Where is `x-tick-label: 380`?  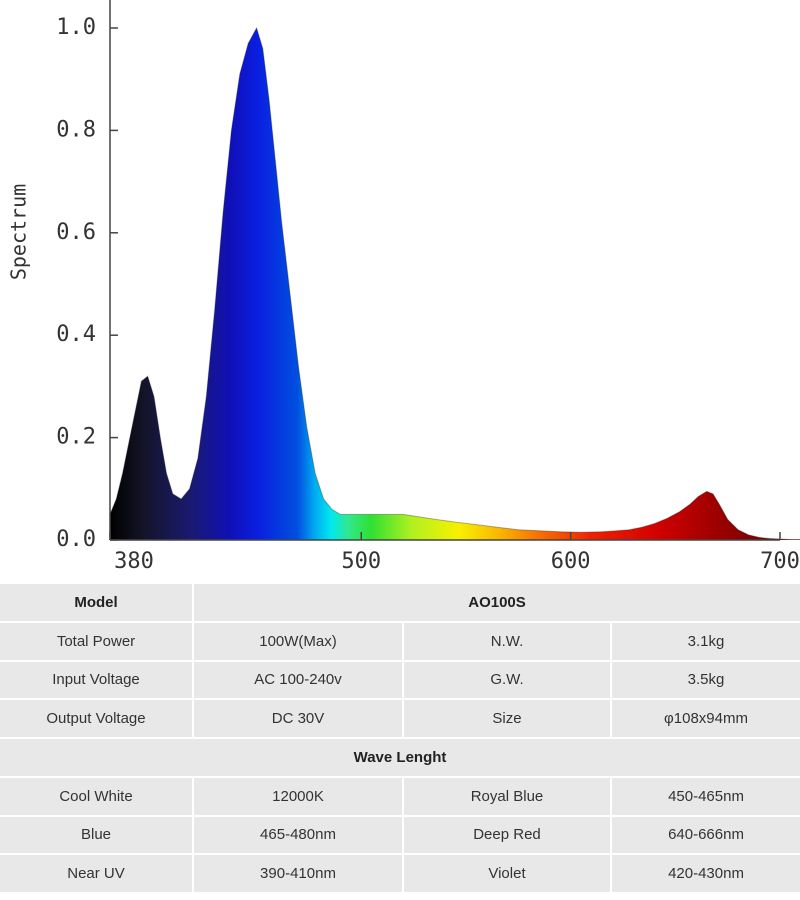 x-tick-label: 380 is located at coordinates (134, 561).